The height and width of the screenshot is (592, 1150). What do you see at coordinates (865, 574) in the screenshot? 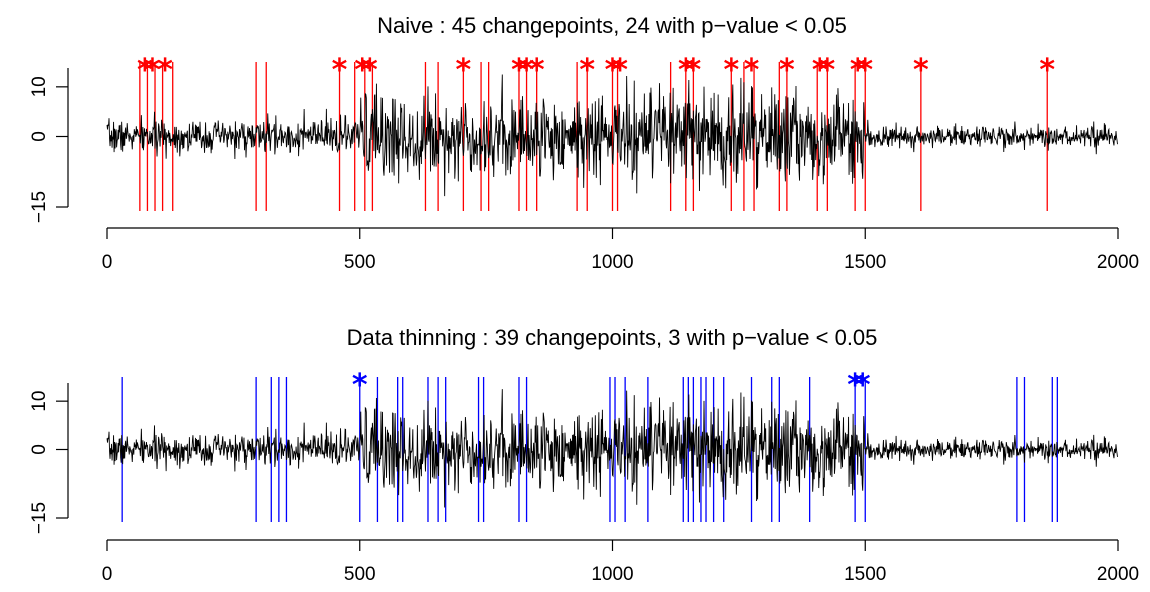
I see `thinning-x-tick-label: 1500` at bounding box center [865, 574].